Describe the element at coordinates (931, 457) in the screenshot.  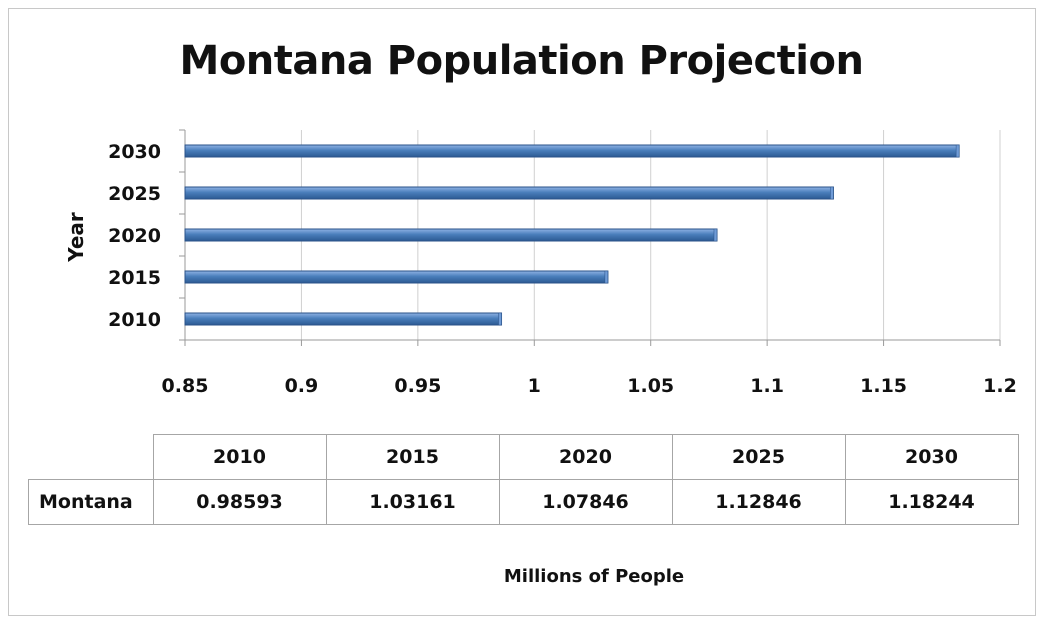
I see `data-table-header-cell: 2030` at that location.